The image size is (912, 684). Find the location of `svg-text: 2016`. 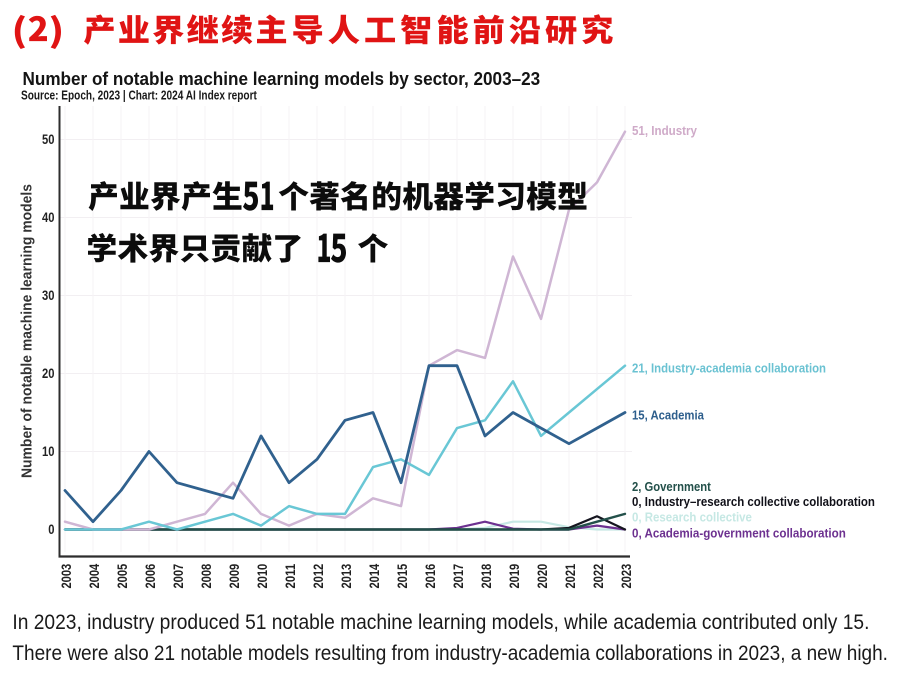

svg-text: 2016 is located at coordinates (430, 576).